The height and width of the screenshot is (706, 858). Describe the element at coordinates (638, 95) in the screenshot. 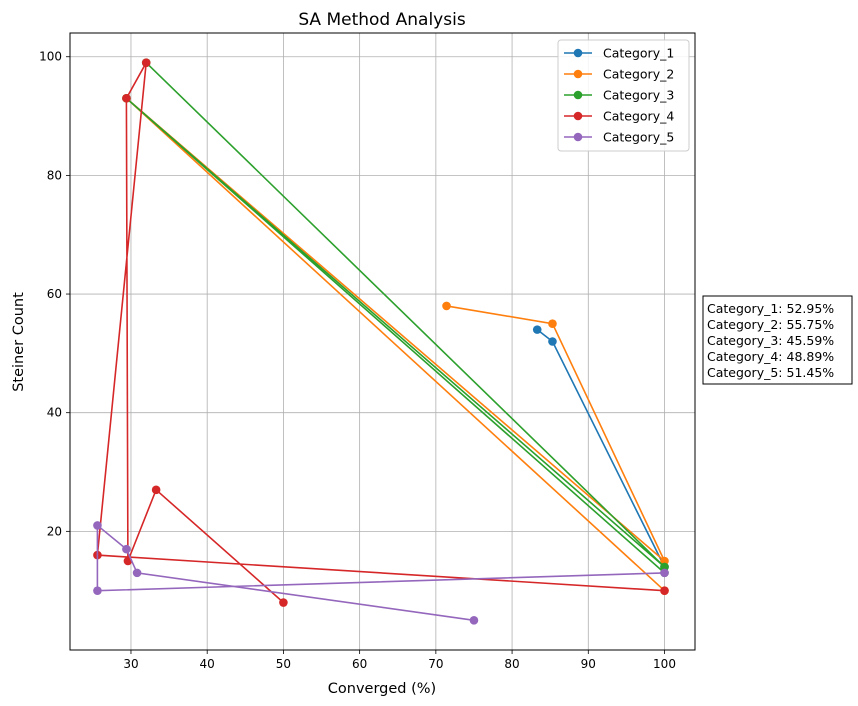

I see `legend-label: Category_3` at that location.